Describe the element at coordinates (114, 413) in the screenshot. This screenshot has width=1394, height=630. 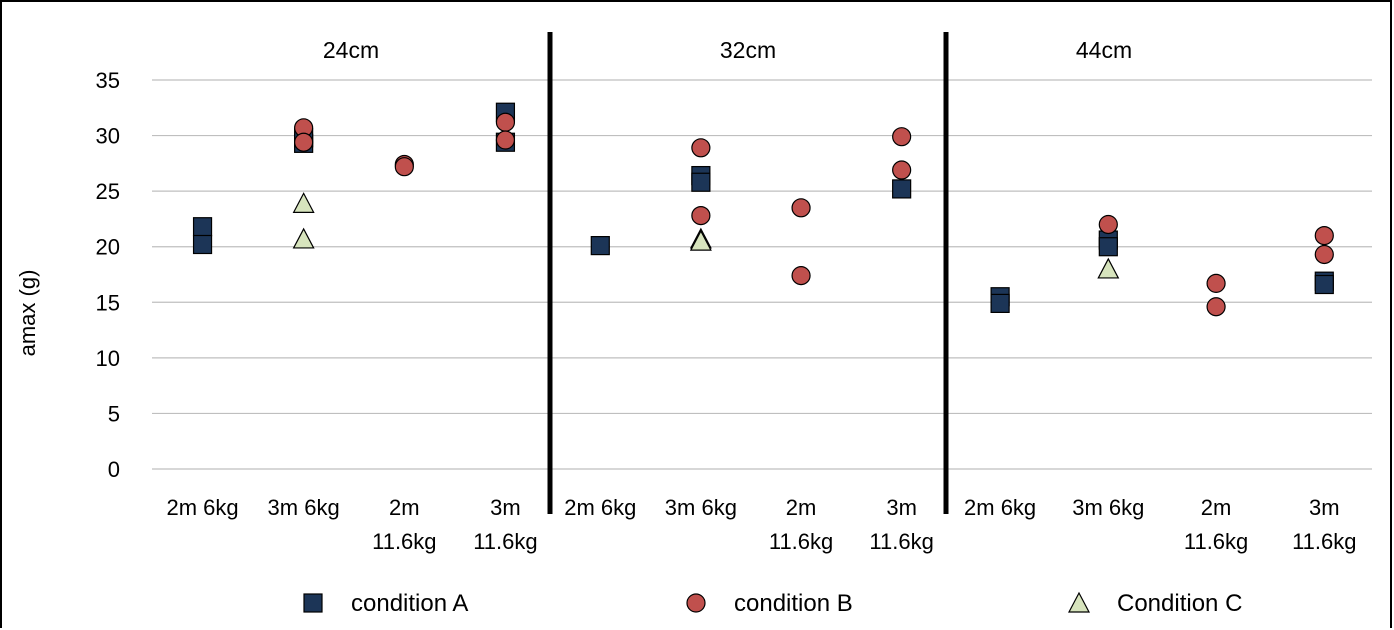
I see `y-tick-label: 5` at that location.